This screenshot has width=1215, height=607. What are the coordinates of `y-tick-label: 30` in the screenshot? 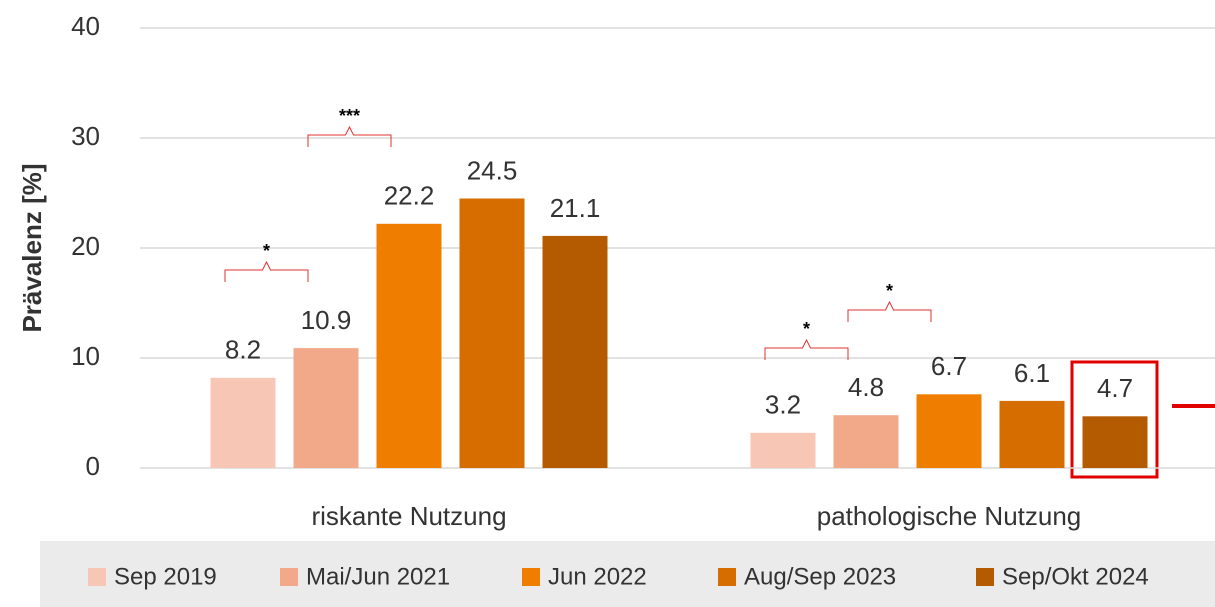 It's located at (85, 136).